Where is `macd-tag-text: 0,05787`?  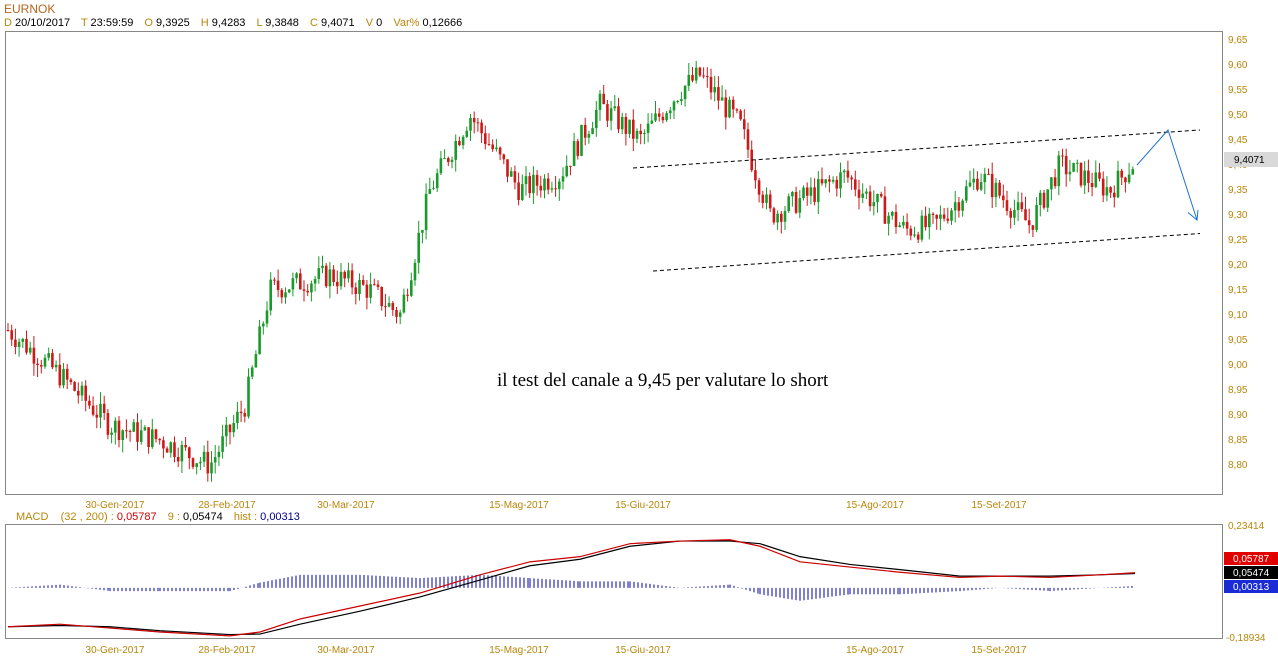 macd-tag-text: 0,05787 is located at coordinates (1251, 559).